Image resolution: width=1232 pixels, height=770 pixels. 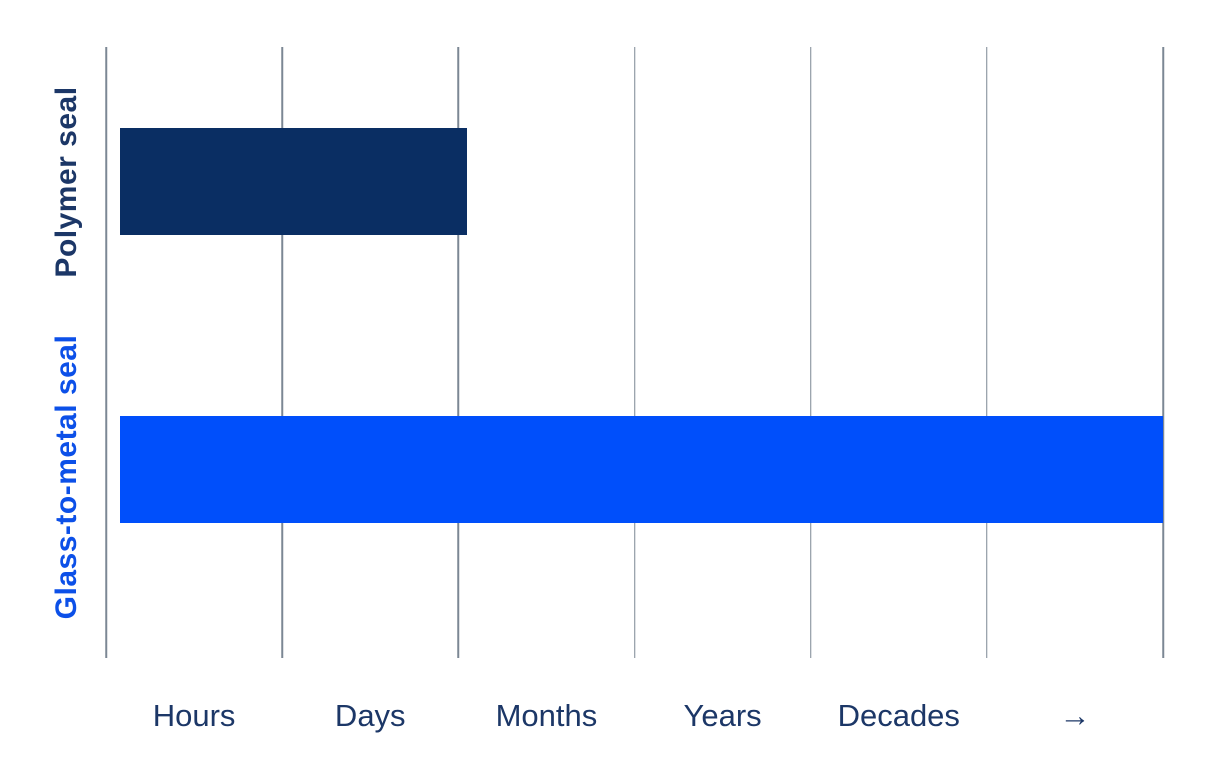 I want to click on x-tick-arrow-right-icon: →, so click(x=1075, y=715).